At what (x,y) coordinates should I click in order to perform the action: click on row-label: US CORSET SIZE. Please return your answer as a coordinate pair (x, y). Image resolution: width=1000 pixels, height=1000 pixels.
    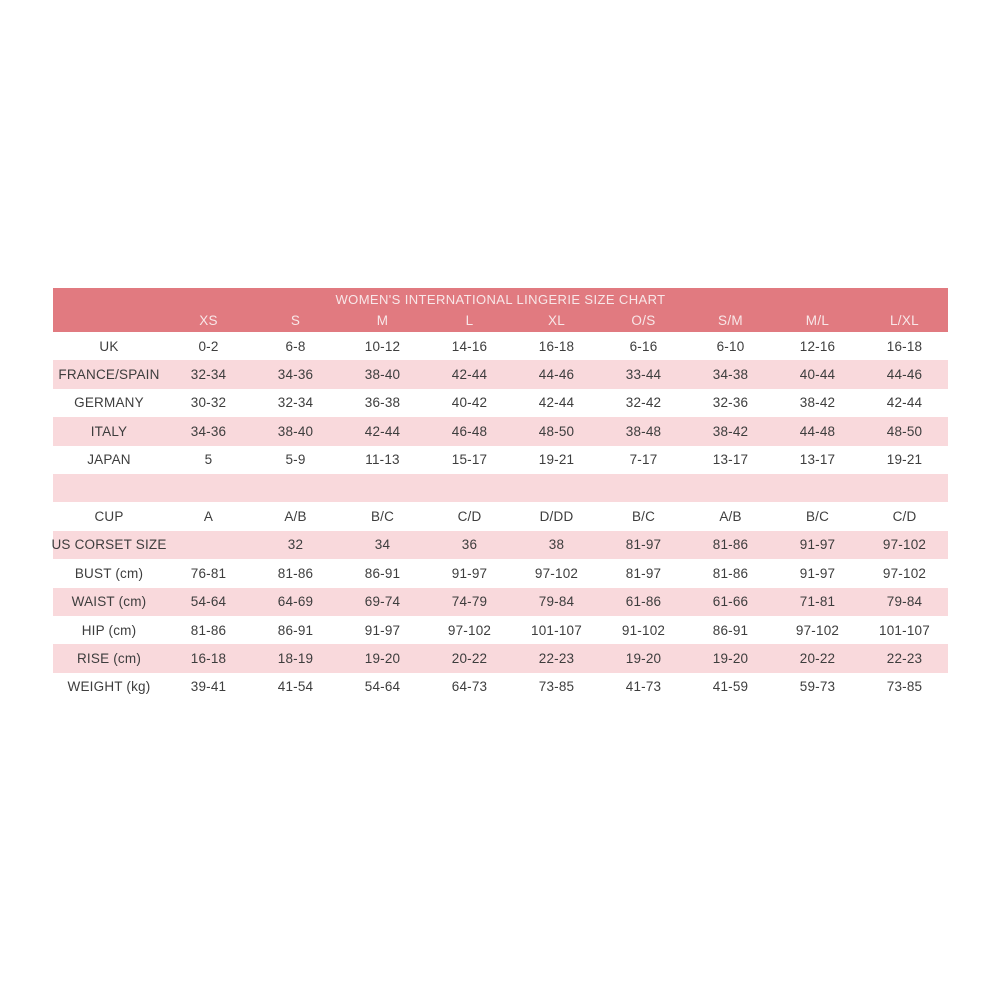
    Looking at the image, I should click on (109, 545).